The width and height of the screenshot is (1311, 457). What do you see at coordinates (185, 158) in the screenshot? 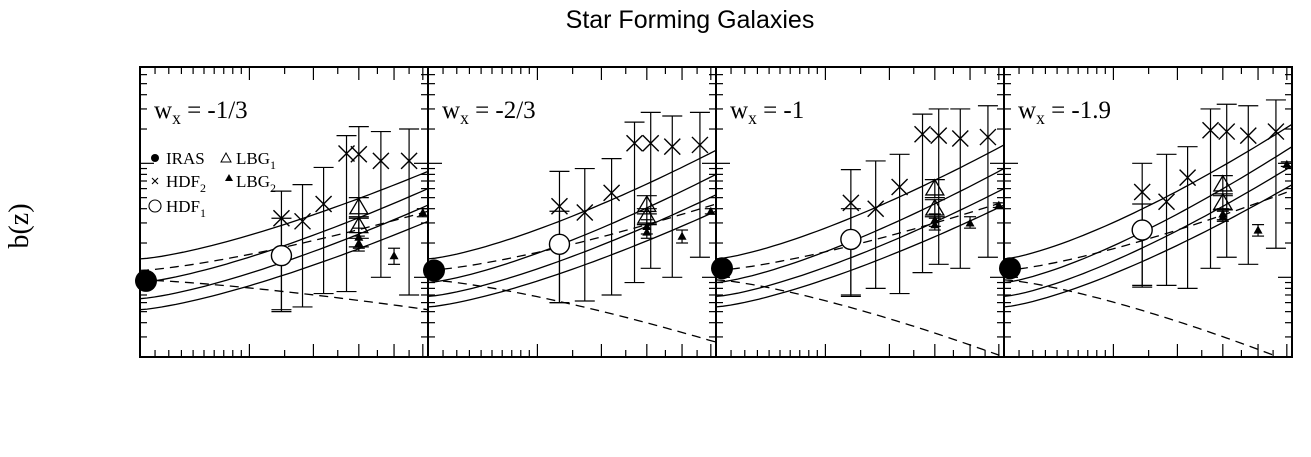
I see `legend-label: IRAS` at bounding box center [185, 158].